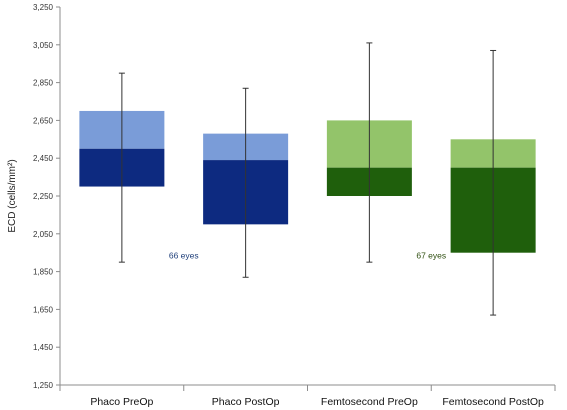 This screenshot has height=410, width=567. I want to click on box-phaco-preop, so click(122, 167).